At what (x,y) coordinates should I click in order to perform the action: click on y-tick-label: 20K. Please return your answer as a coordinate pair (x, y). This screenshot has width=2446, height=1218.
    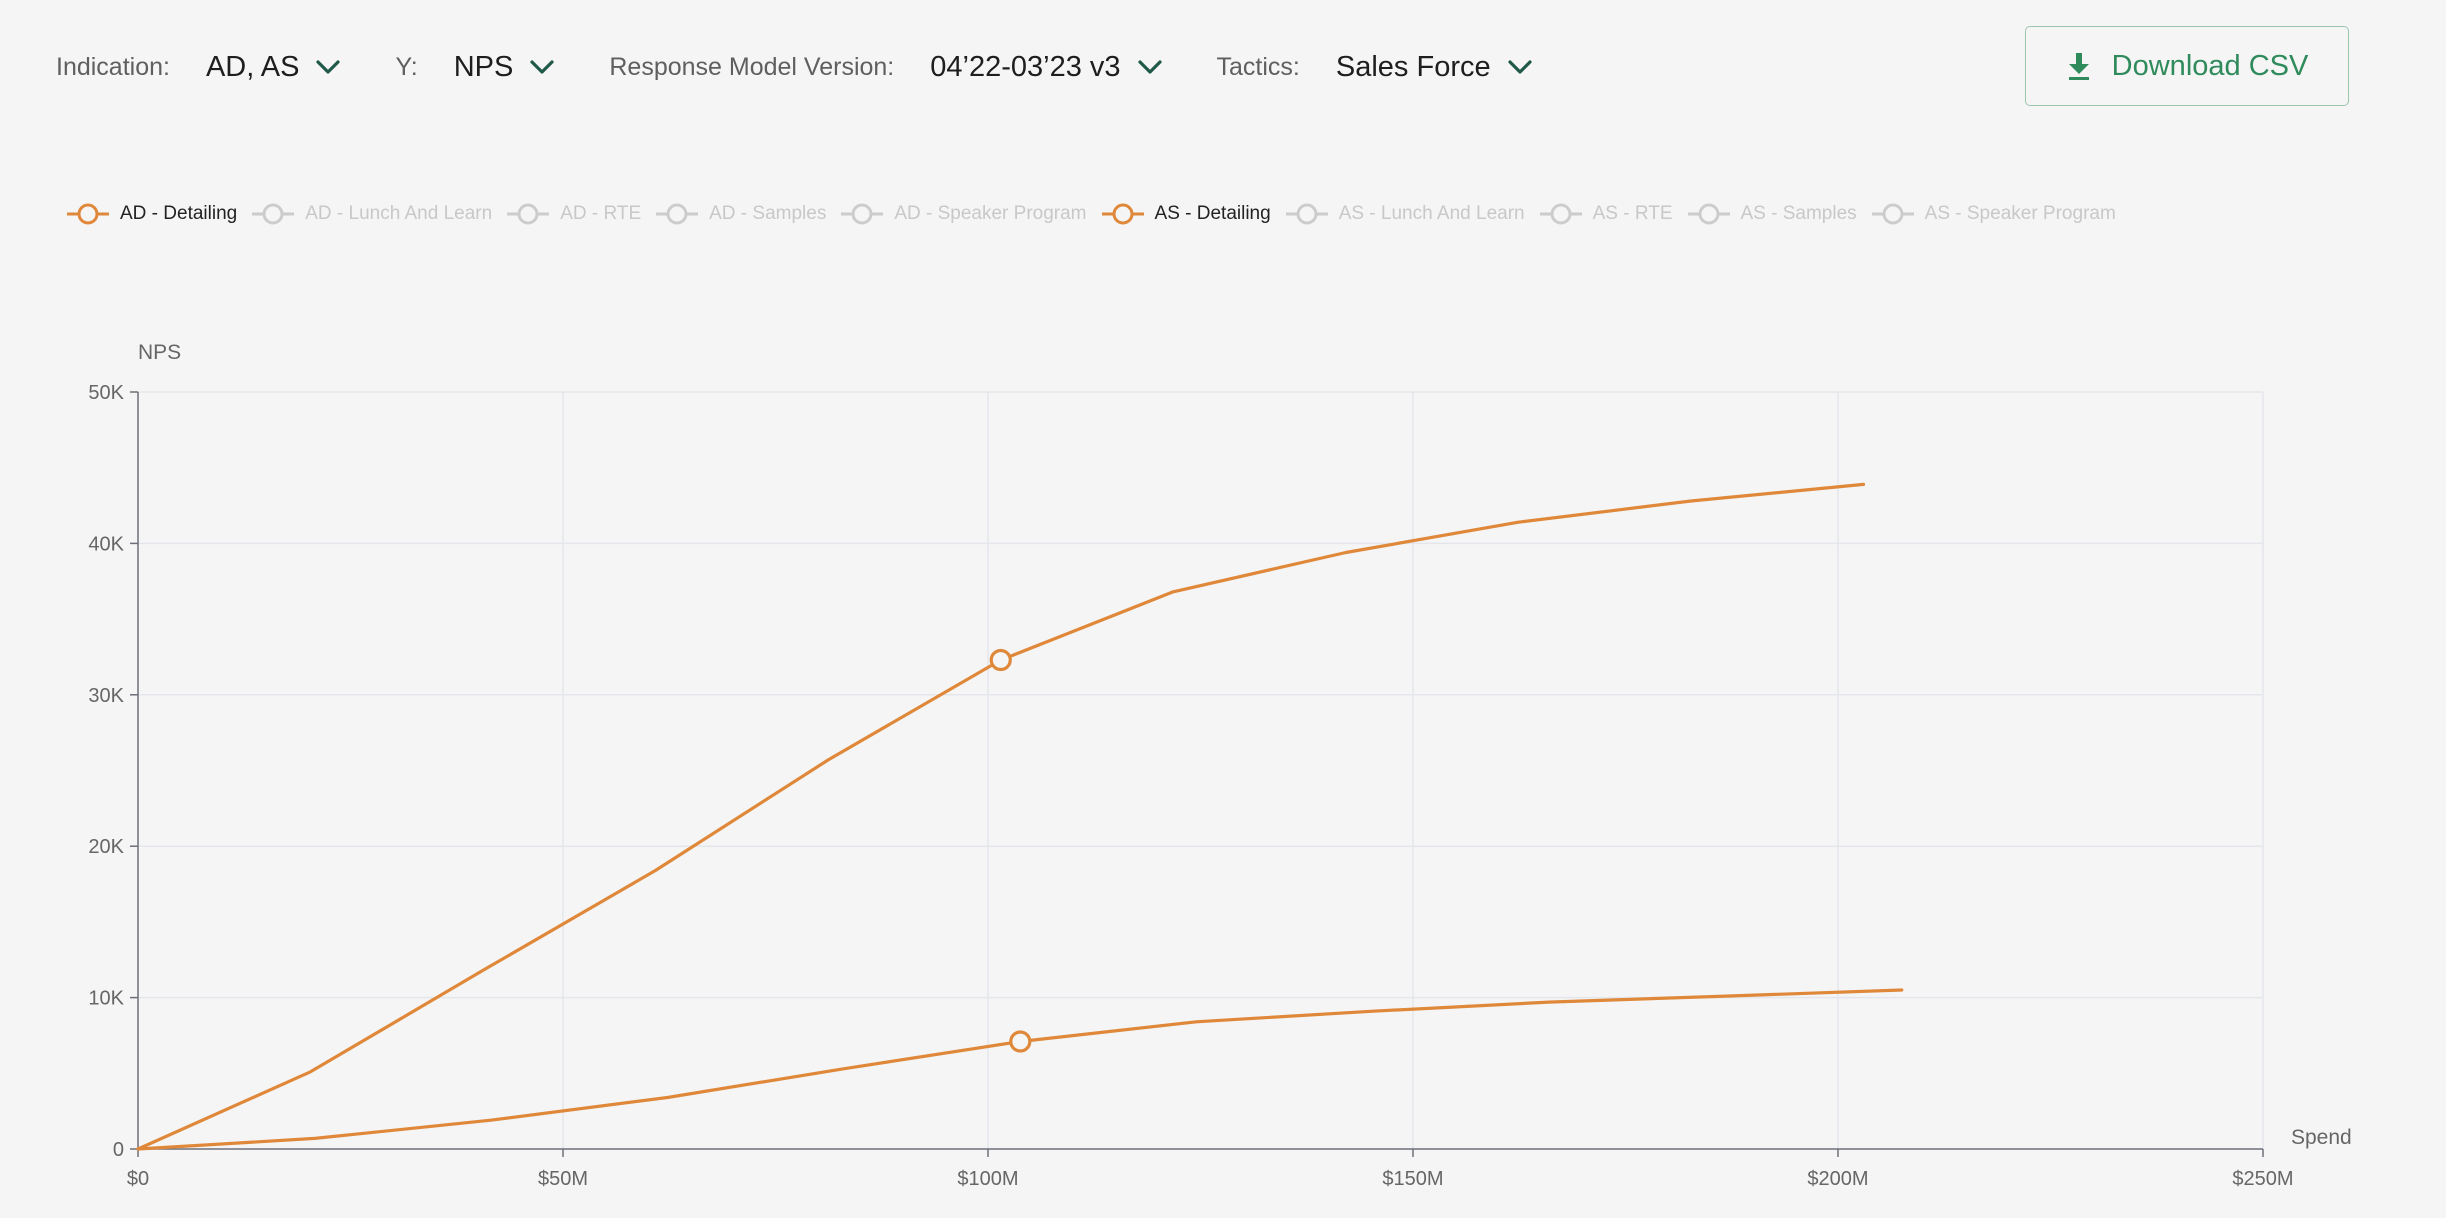
    Looking at the image, I should click on (106, 847).